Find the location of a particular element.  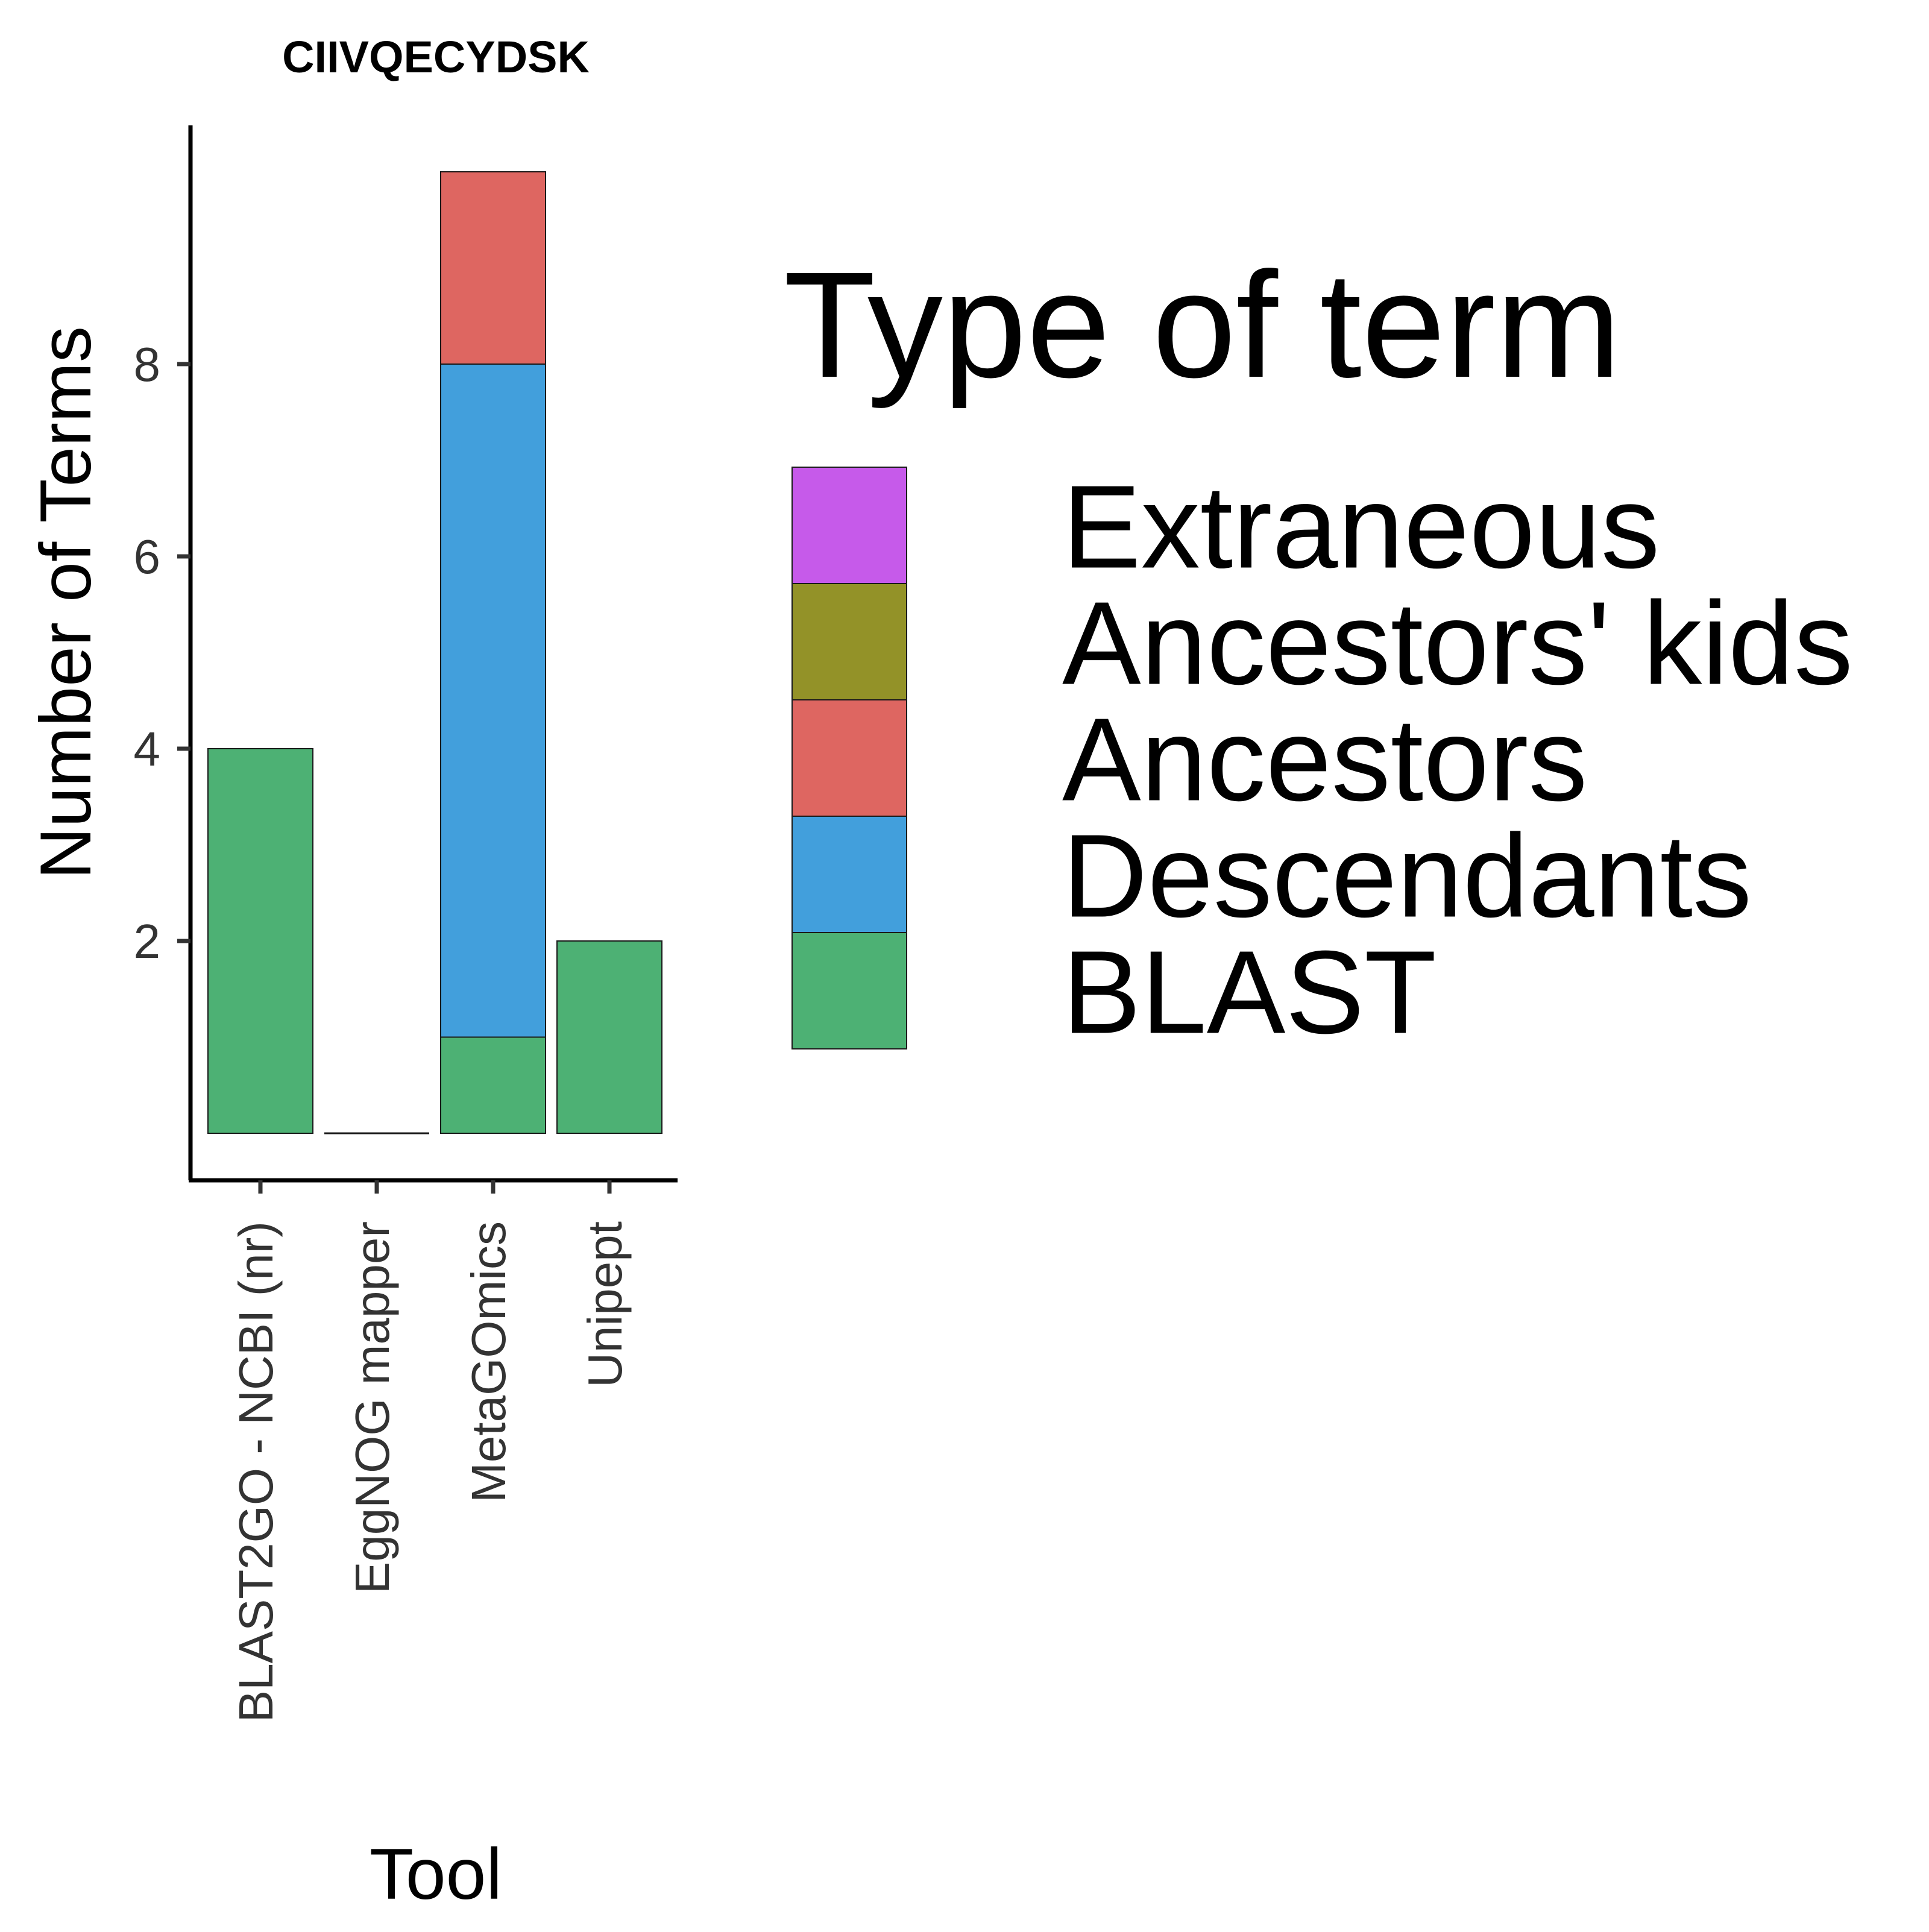

legend-label: BLAST is located at coordinates (1249, 993).